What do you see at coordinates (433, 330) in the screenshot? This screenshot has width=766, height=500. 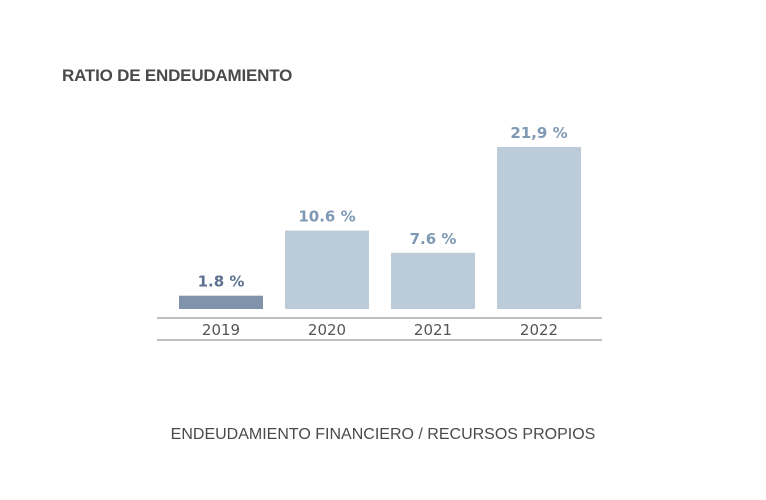 I see `tick-label-2021: 2021` at bounding box center [433, 330].